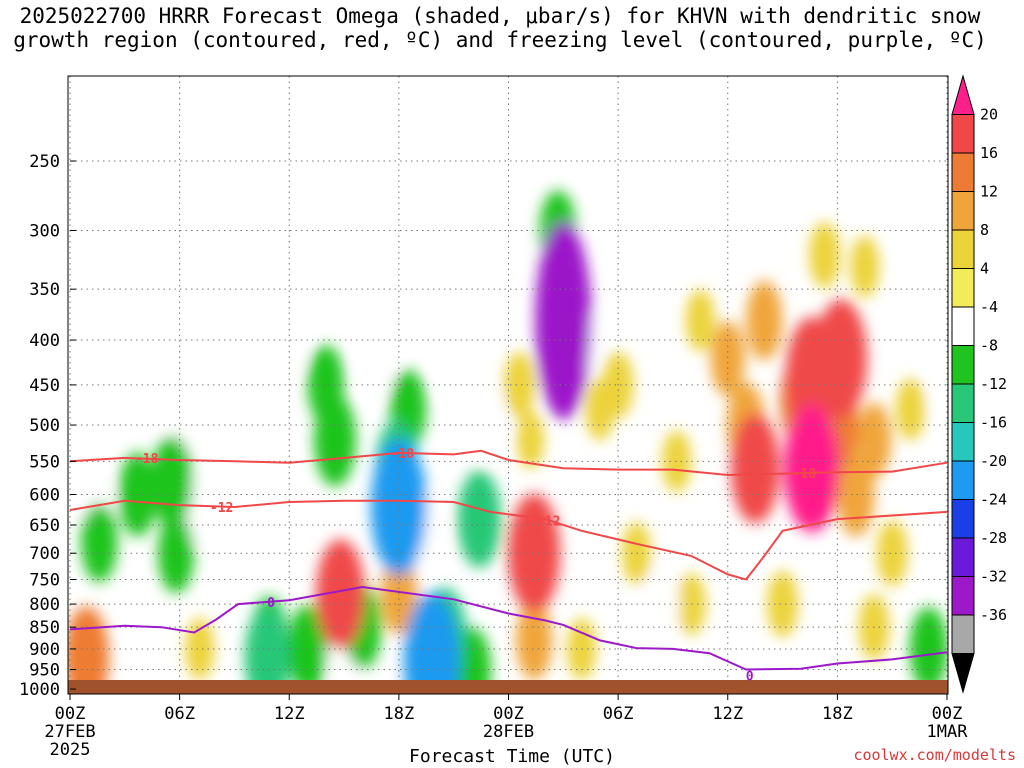  Describe the element at coordinates (993, 423) in the screenshot. I see `colorbar-label: -16` at that location.